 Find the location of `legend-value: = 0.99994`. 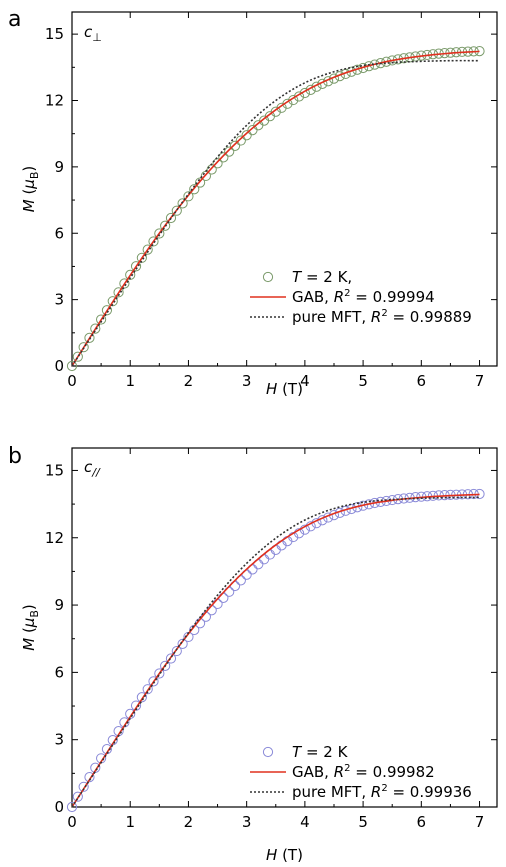

legend-value: = 0.99994 is located at coordinates (393, 297).